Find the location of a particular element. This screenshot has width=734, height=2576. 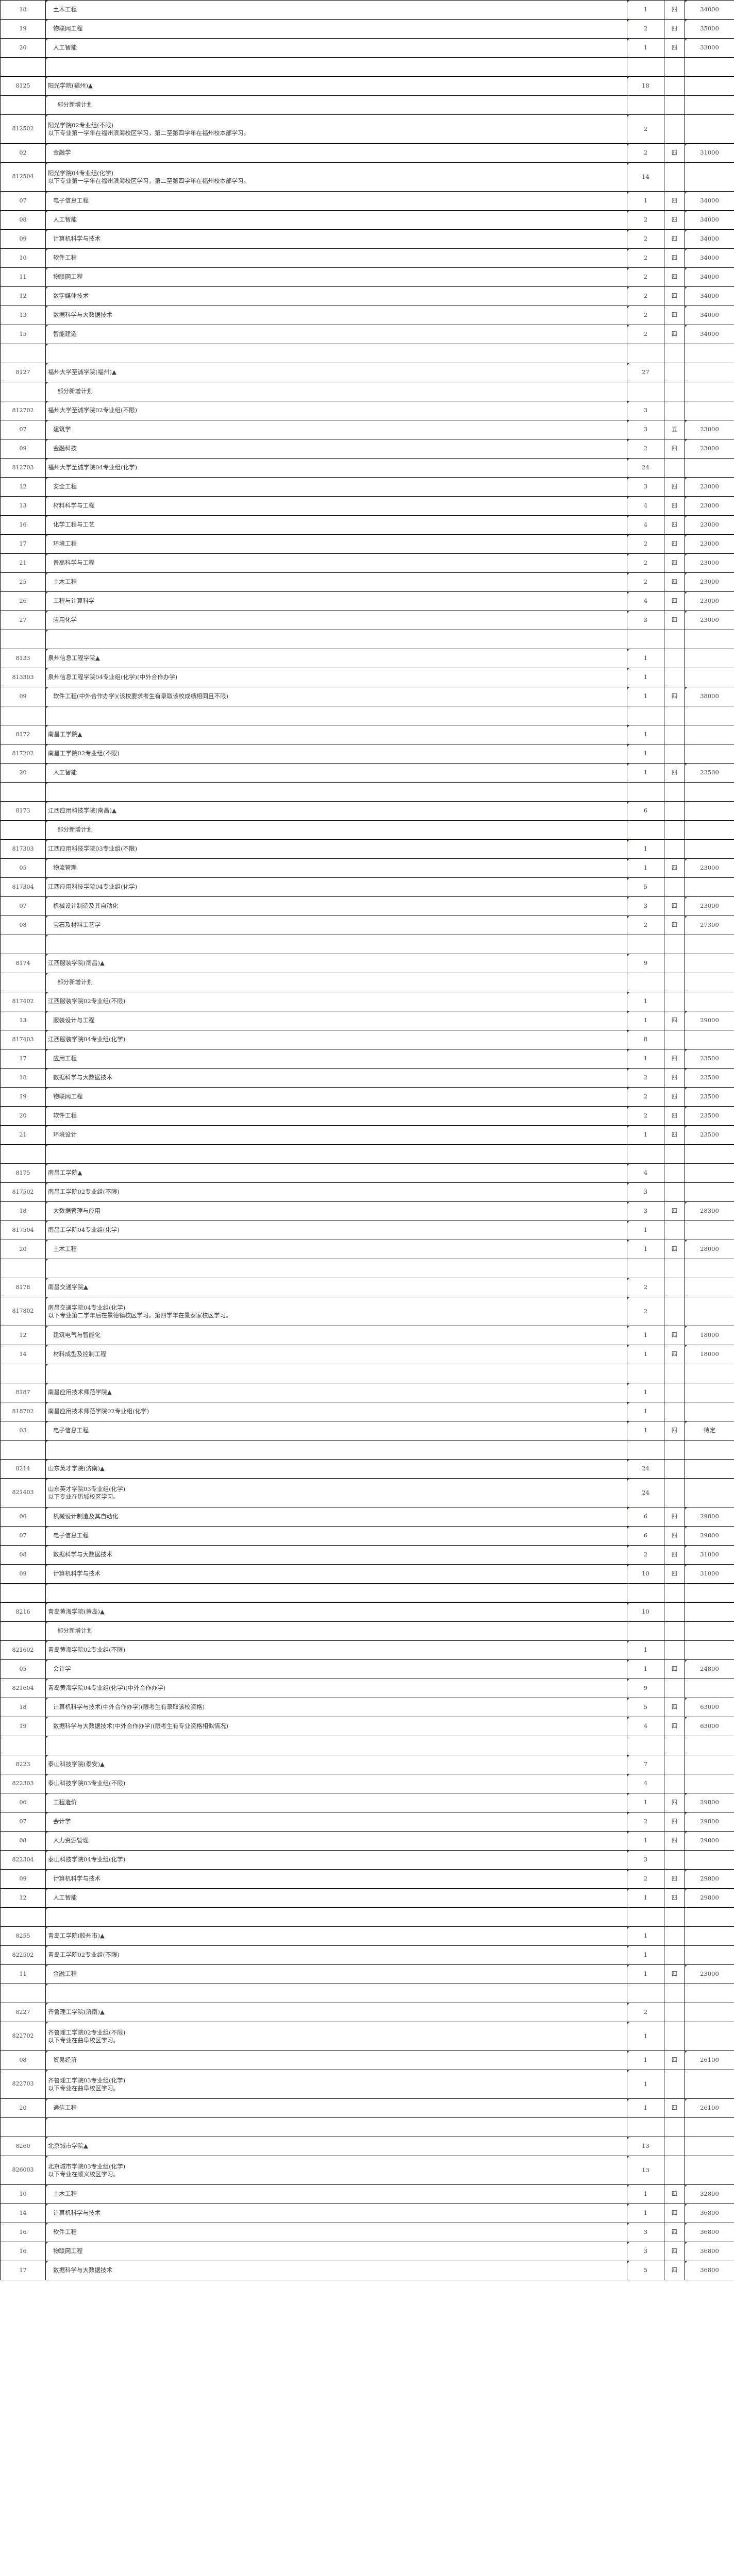

cell-tuition: 35000 is located at coordinates (709, 29).